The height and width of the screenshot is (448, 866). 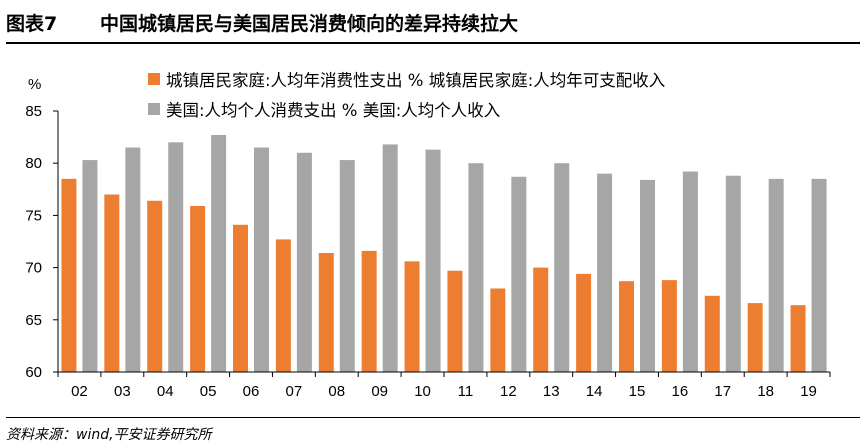 What do you see at coordinates (32, 24) in the screenshot?
I see `figure-label: 图表7` at bounding box center [32, 24].